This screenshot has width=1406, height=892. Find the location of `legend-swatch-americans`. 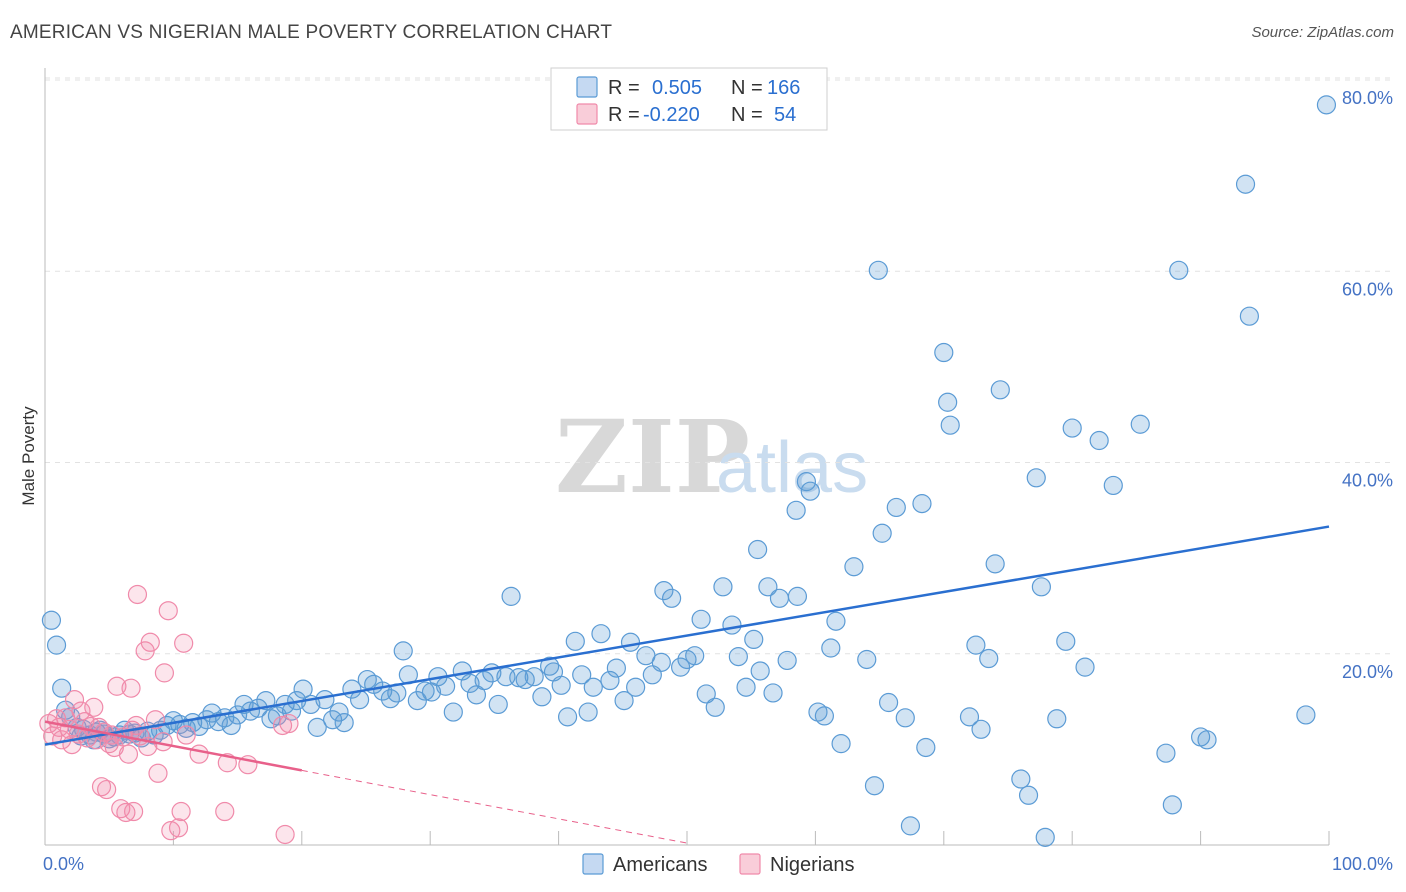

legend-swatch-americans is located at coordinates (587, 87).